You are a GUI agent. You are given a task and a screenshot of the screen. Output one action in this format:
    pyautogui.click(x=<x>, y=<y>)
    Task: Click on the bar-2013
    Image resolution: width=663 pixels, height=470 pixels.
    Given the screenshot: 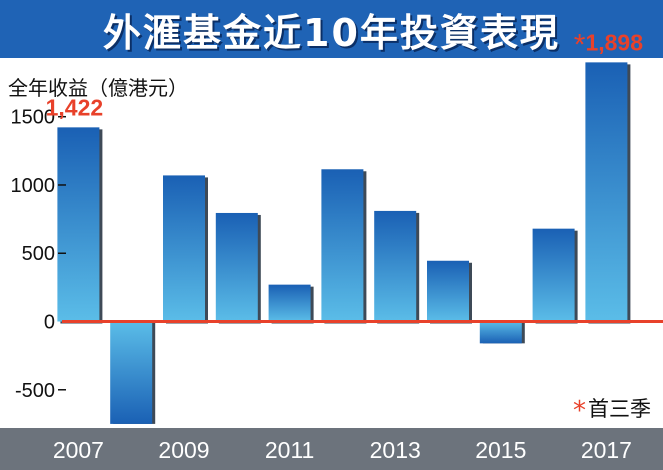 What is the action you would take?
    pyautogui.click(x=397, y=267)
    